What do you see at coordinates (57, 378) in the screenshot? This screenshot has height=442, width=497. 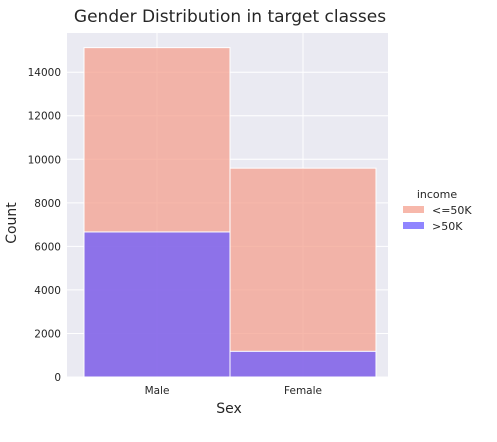 I see `y-tick-label: 0` at bounding box center [57, 378].